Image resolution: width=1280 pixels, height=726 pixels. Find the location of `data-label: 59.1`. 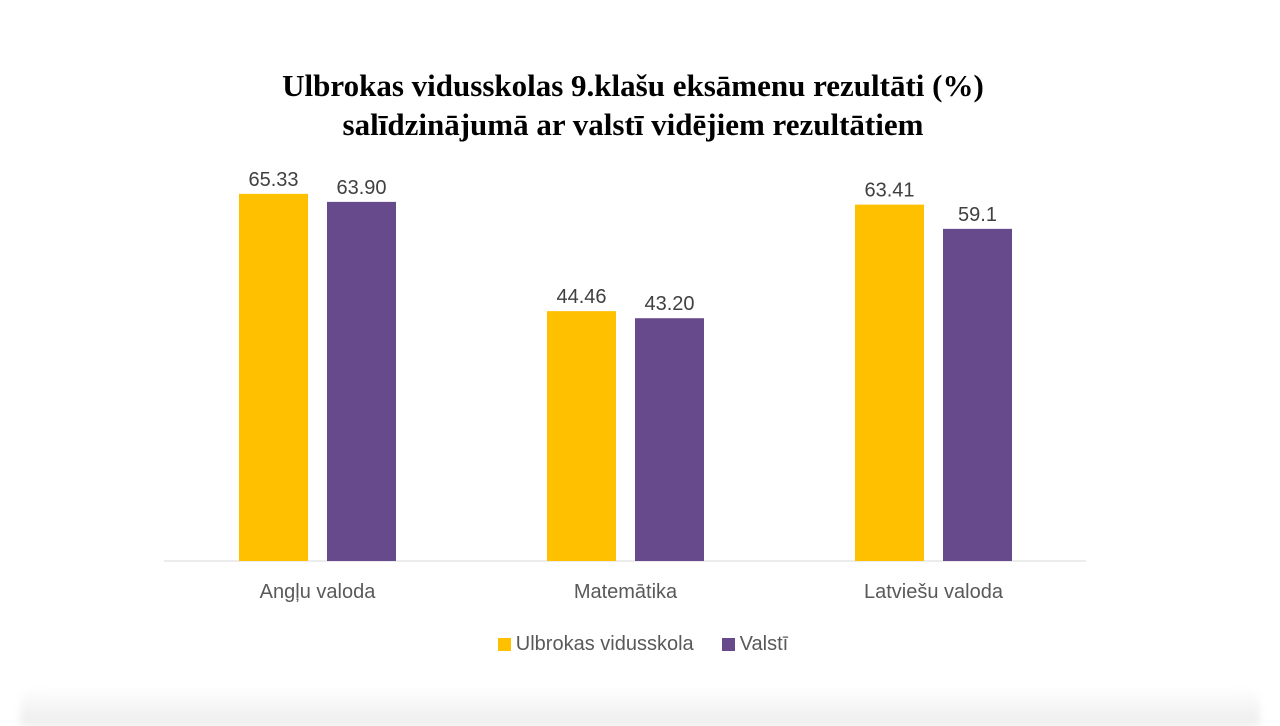

data-label: 59.1 is located at coordinates (977, 215).